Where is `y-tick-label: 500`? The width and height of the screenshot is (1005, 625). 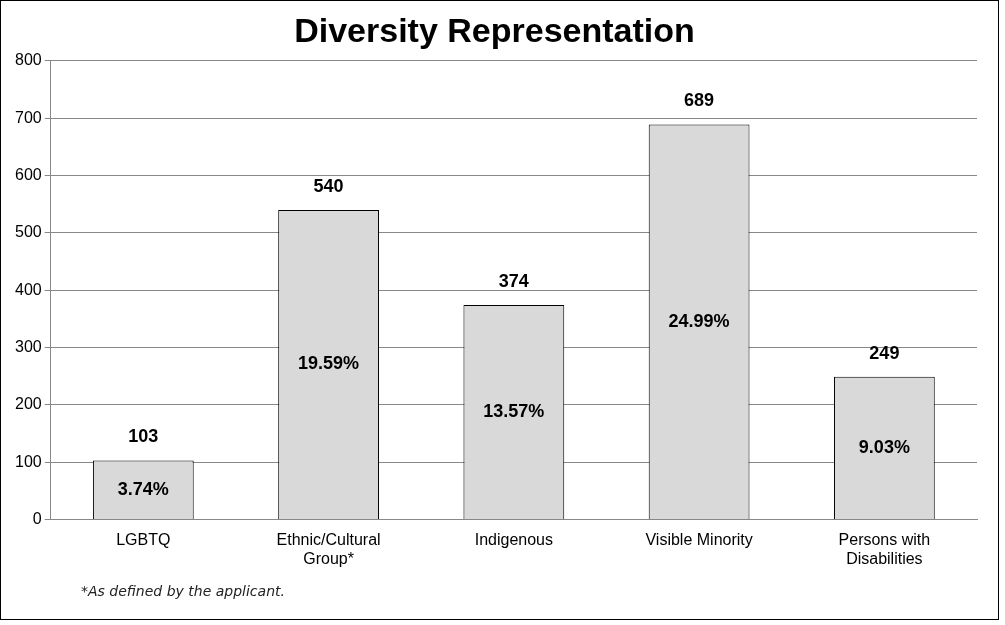 y-tick-label: 500 is located at coordinates (28, 232).